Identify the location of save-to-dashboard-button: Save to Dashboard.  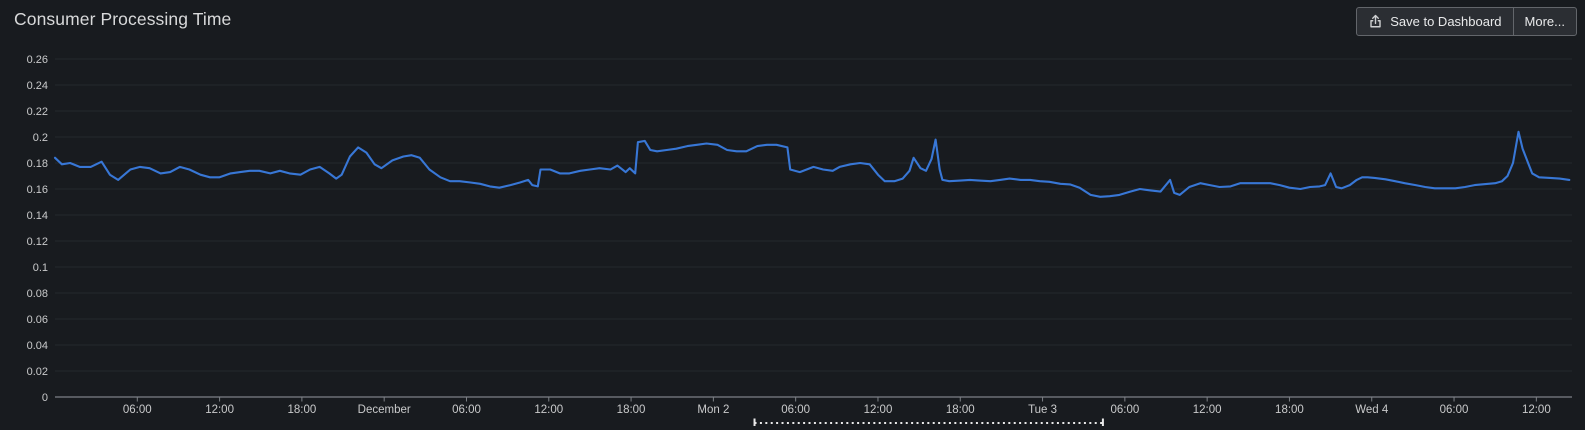
(1434, 21).